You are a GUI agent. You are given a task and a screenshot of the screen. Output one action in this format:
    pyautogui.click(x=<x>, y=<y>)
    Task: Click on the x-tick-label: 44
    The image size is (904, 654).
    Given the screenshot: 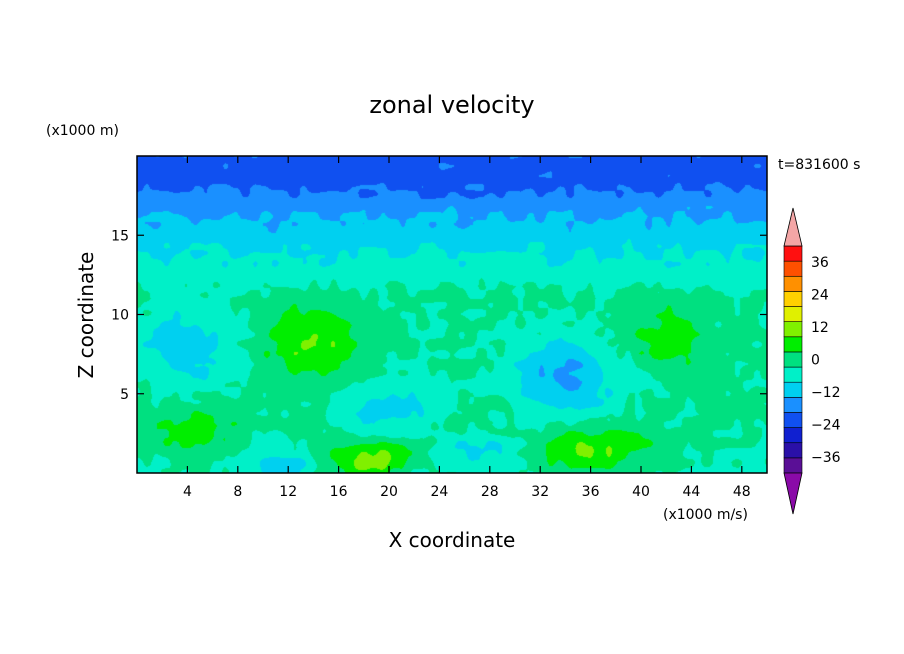 What is the action you would take?
    pyautogui.click(x=691, y=492)
    